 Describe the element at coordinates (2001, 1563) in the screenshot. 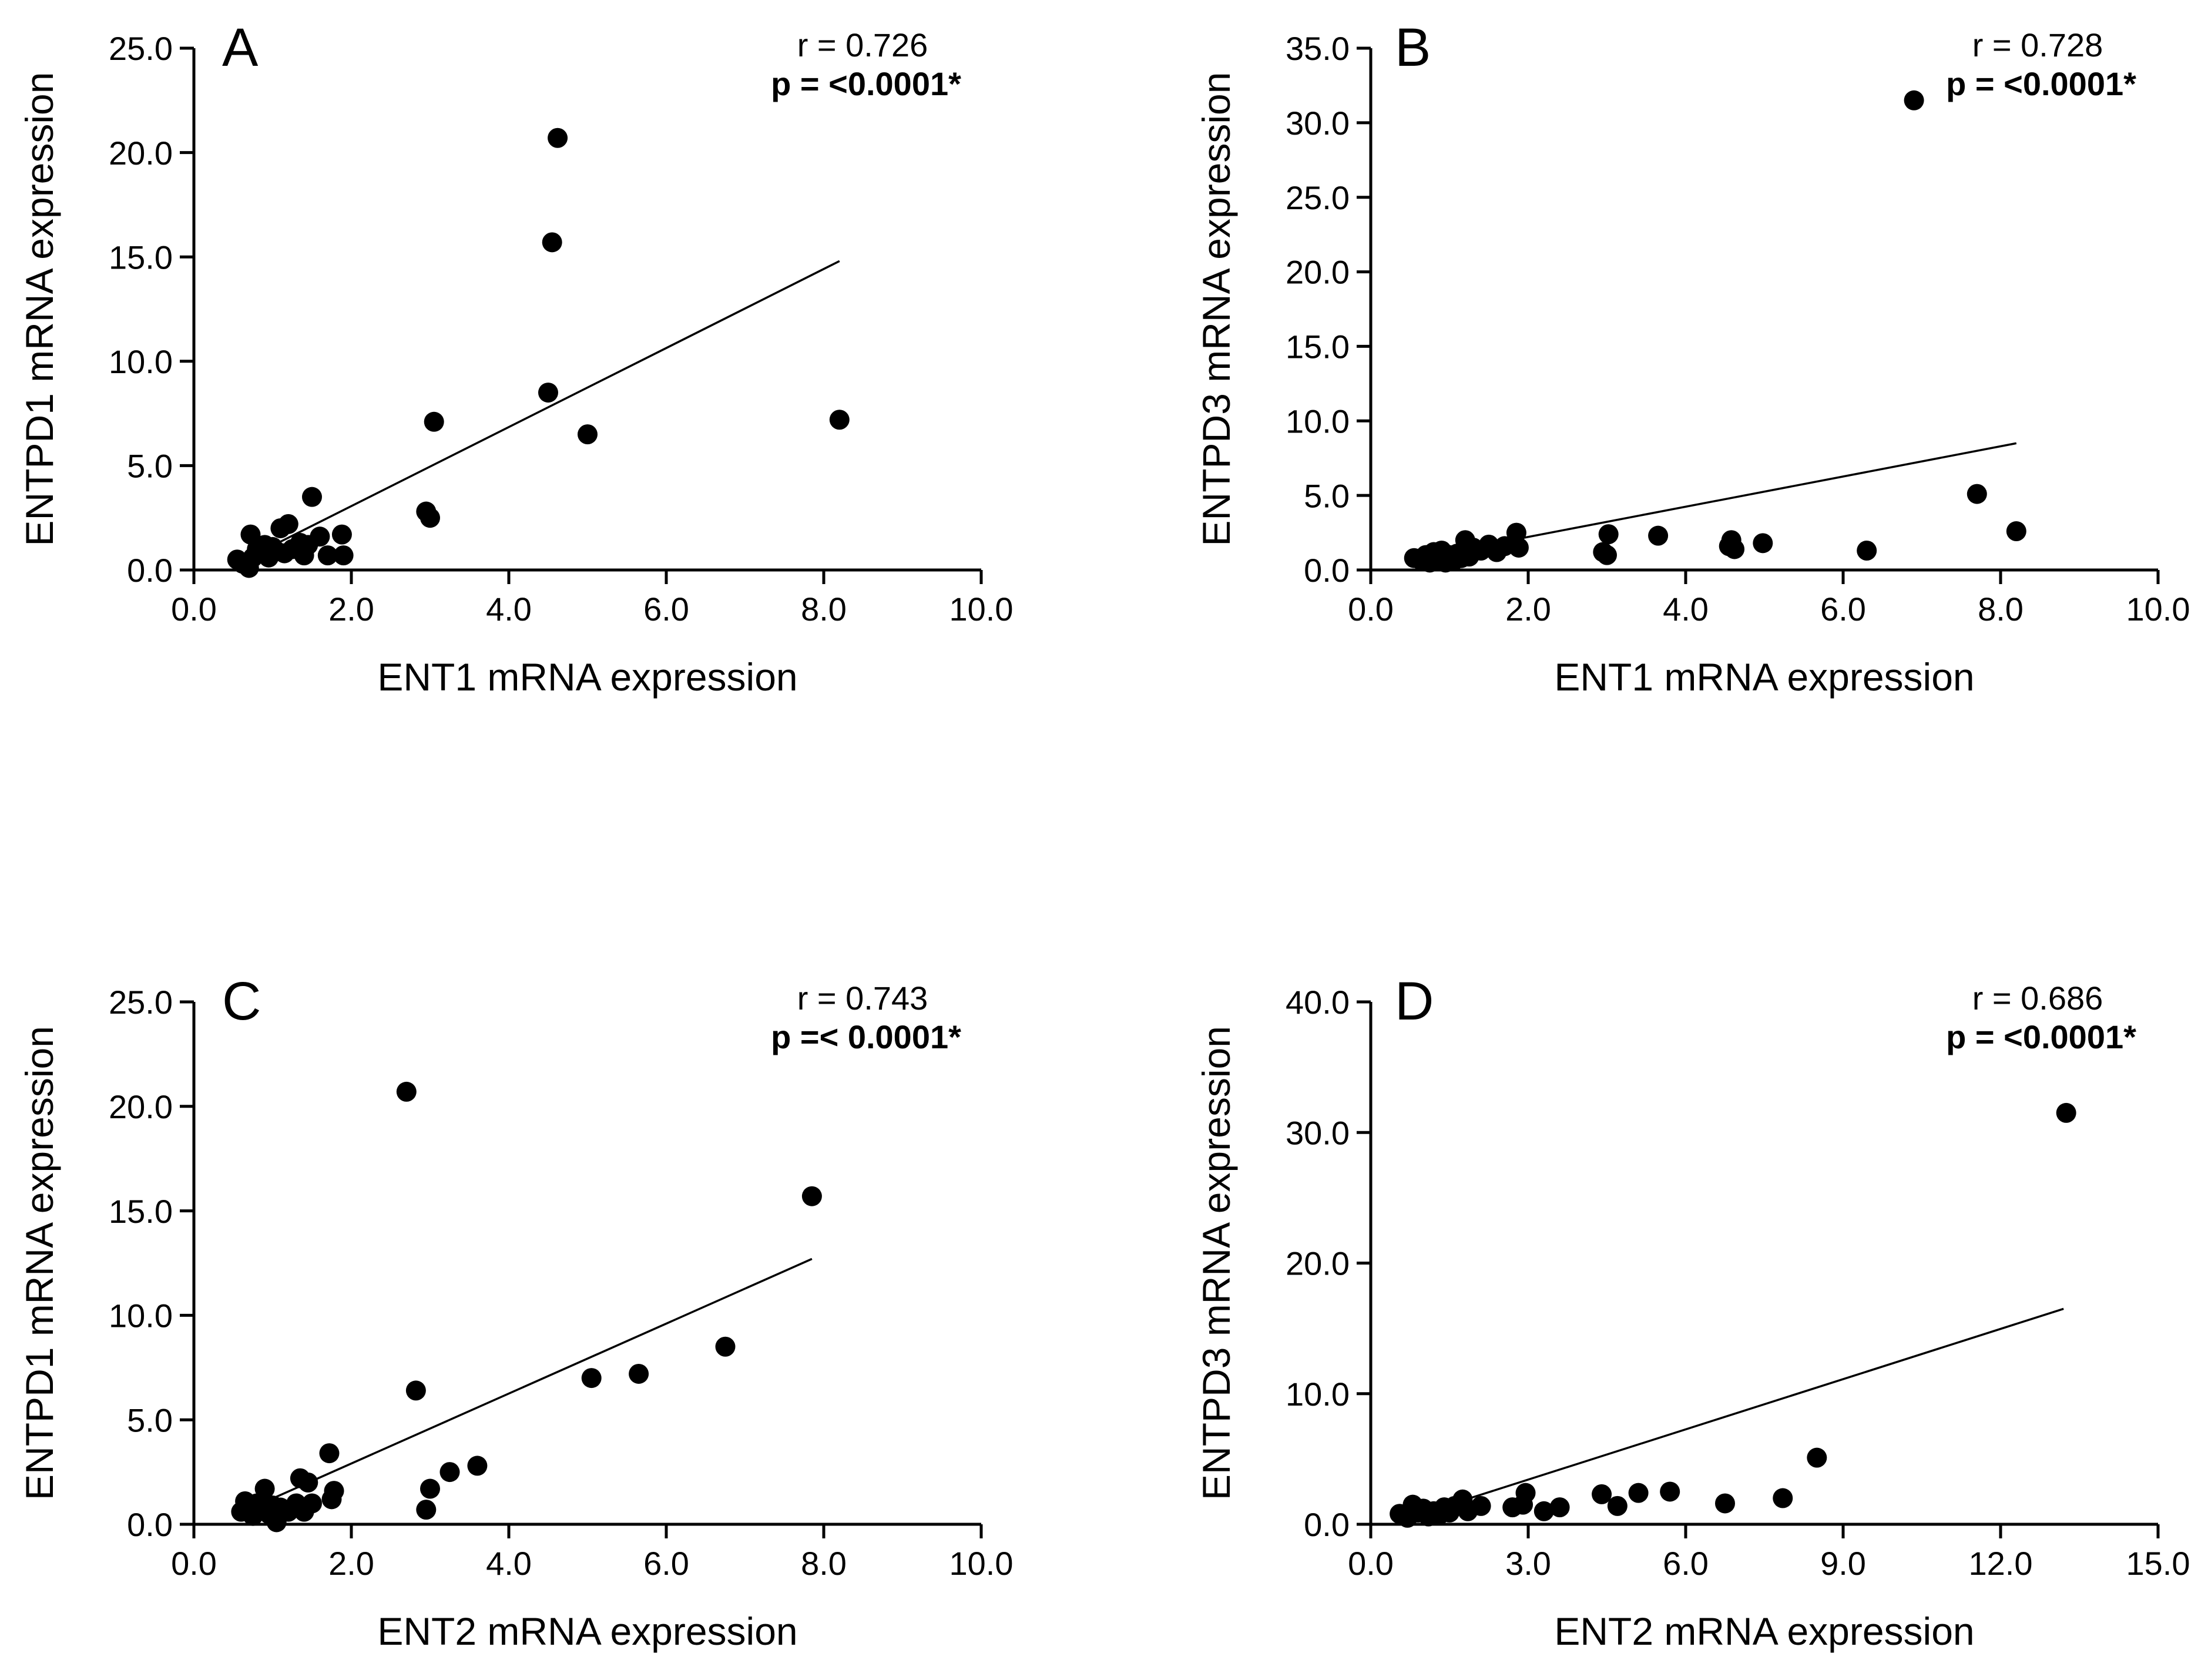

I see `x-tick-label: 12.0` at that location.